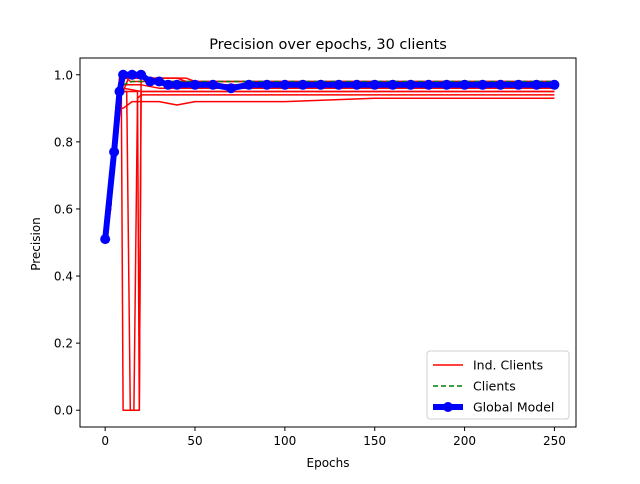 This screenshot has height=484, width=640. Describe the element at coordinates (105, 441) in the screenshot. I see `x-tick-label: 0` at that location.